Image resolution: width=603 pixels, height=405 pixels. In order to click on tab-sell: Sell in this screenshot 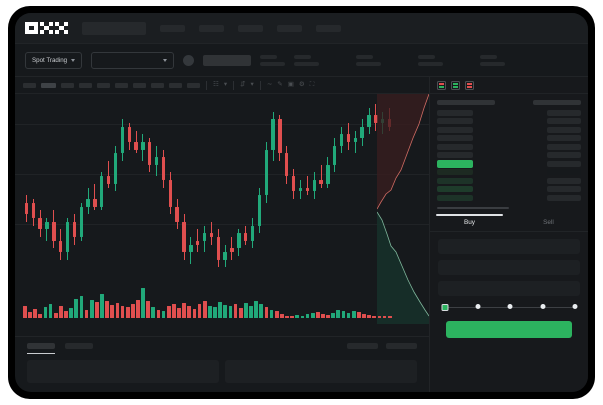, I will do `click(548, 222)`.